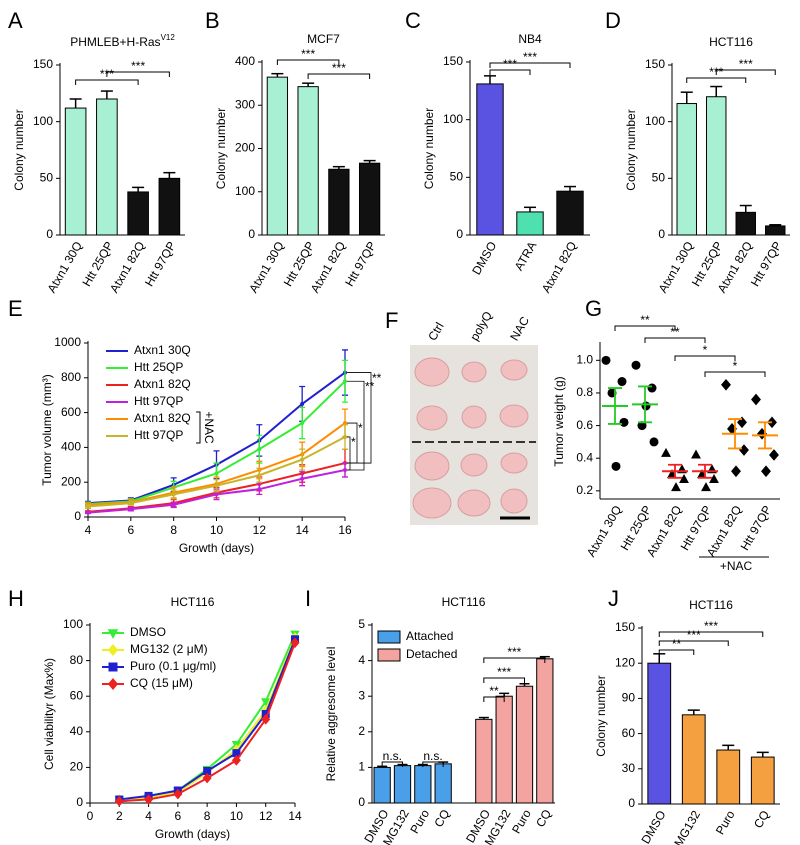 Image resolution: width=800 pixels, height=845 pixels. I want to click on group-label: +NAC, so click(736, 566).